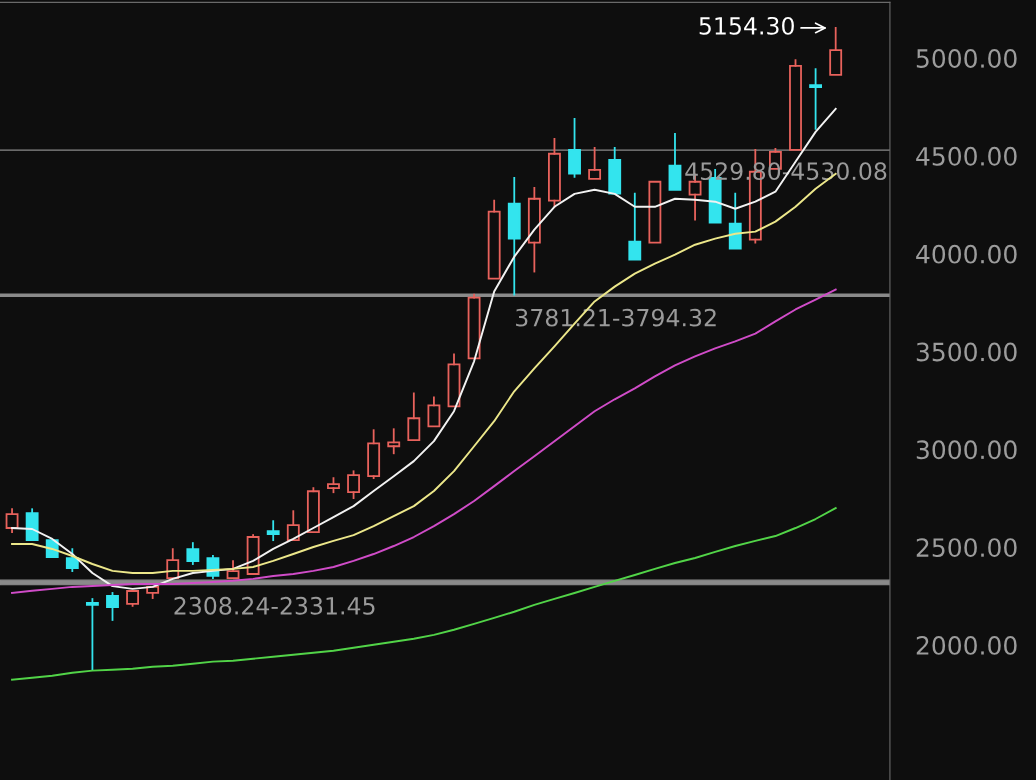  What do you see at coordinates (746, 25) in the screenshot?
I see `annotation: 5154.30` at bounding box center [746, 25].